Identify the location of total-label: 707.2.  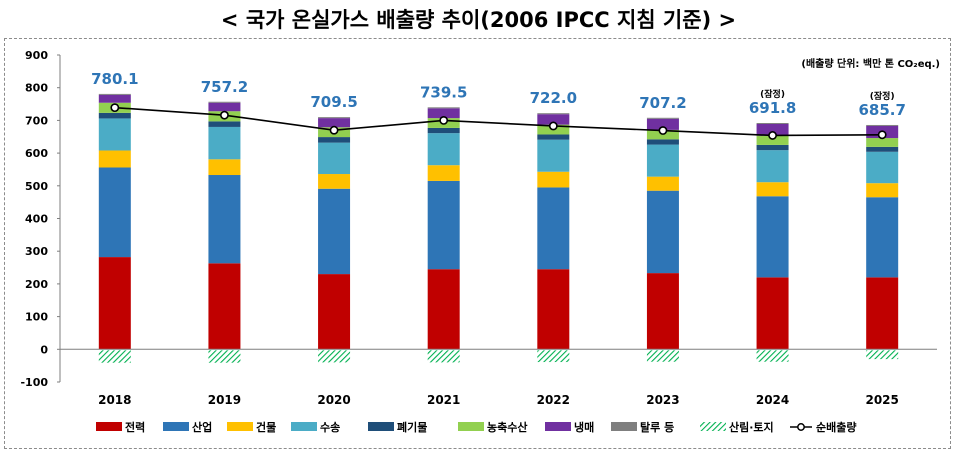
(662, 103).